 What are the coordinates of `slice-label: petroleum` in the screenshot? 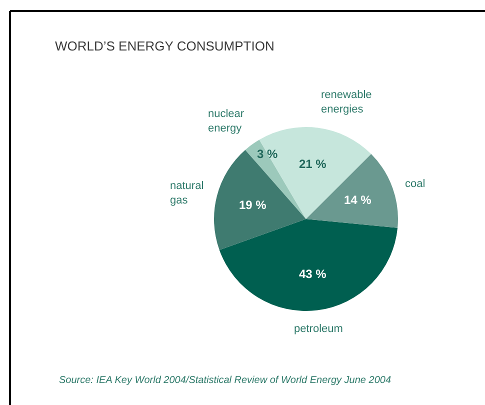 It's located at (318, 329).